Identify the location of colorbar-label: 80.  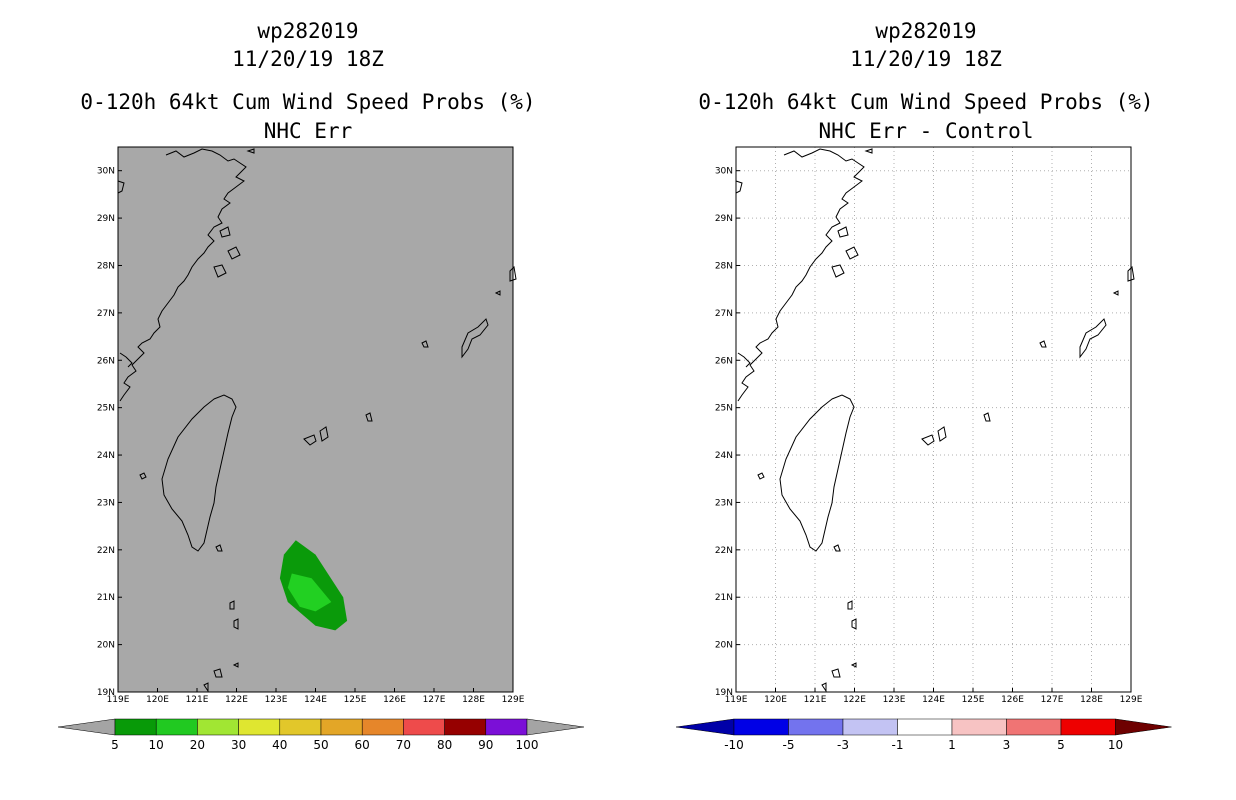
(444, 745).